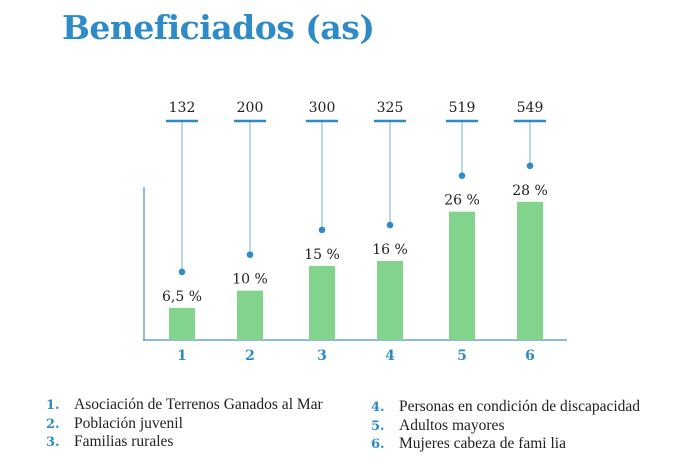 The width and height of the screenshot is (678, 472). I want to click on count-label: 200, so click(250, 108).